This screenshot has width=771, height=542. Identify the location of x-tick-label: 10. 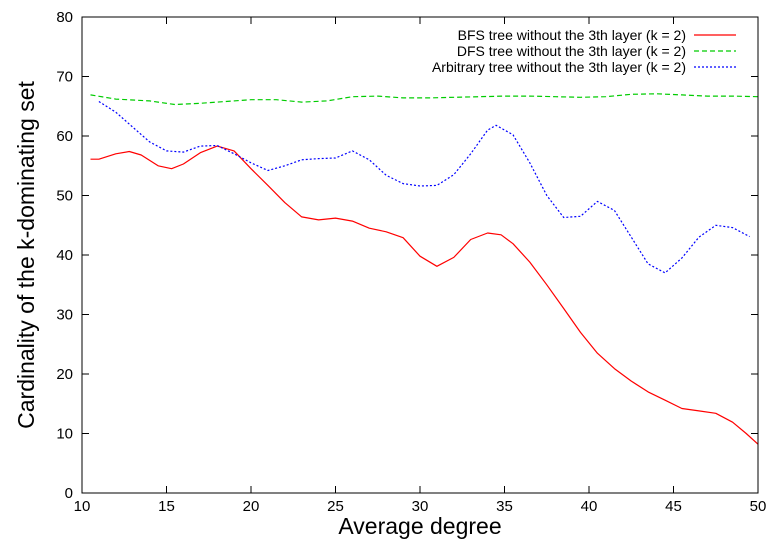
(82, 506).